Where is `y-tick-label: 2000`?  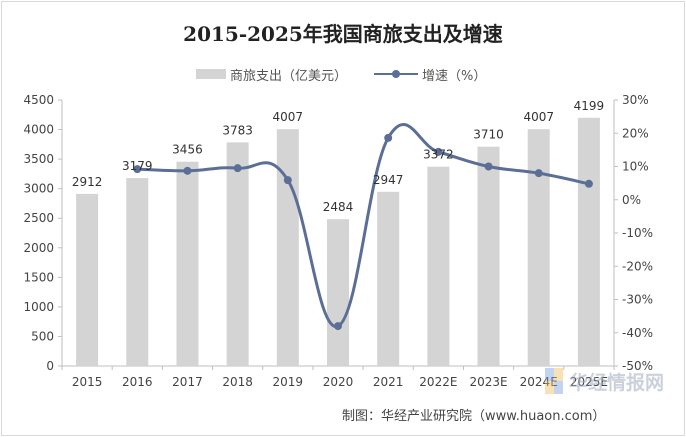
y-tick-label: 2000 is located at coordinates (38, 248).